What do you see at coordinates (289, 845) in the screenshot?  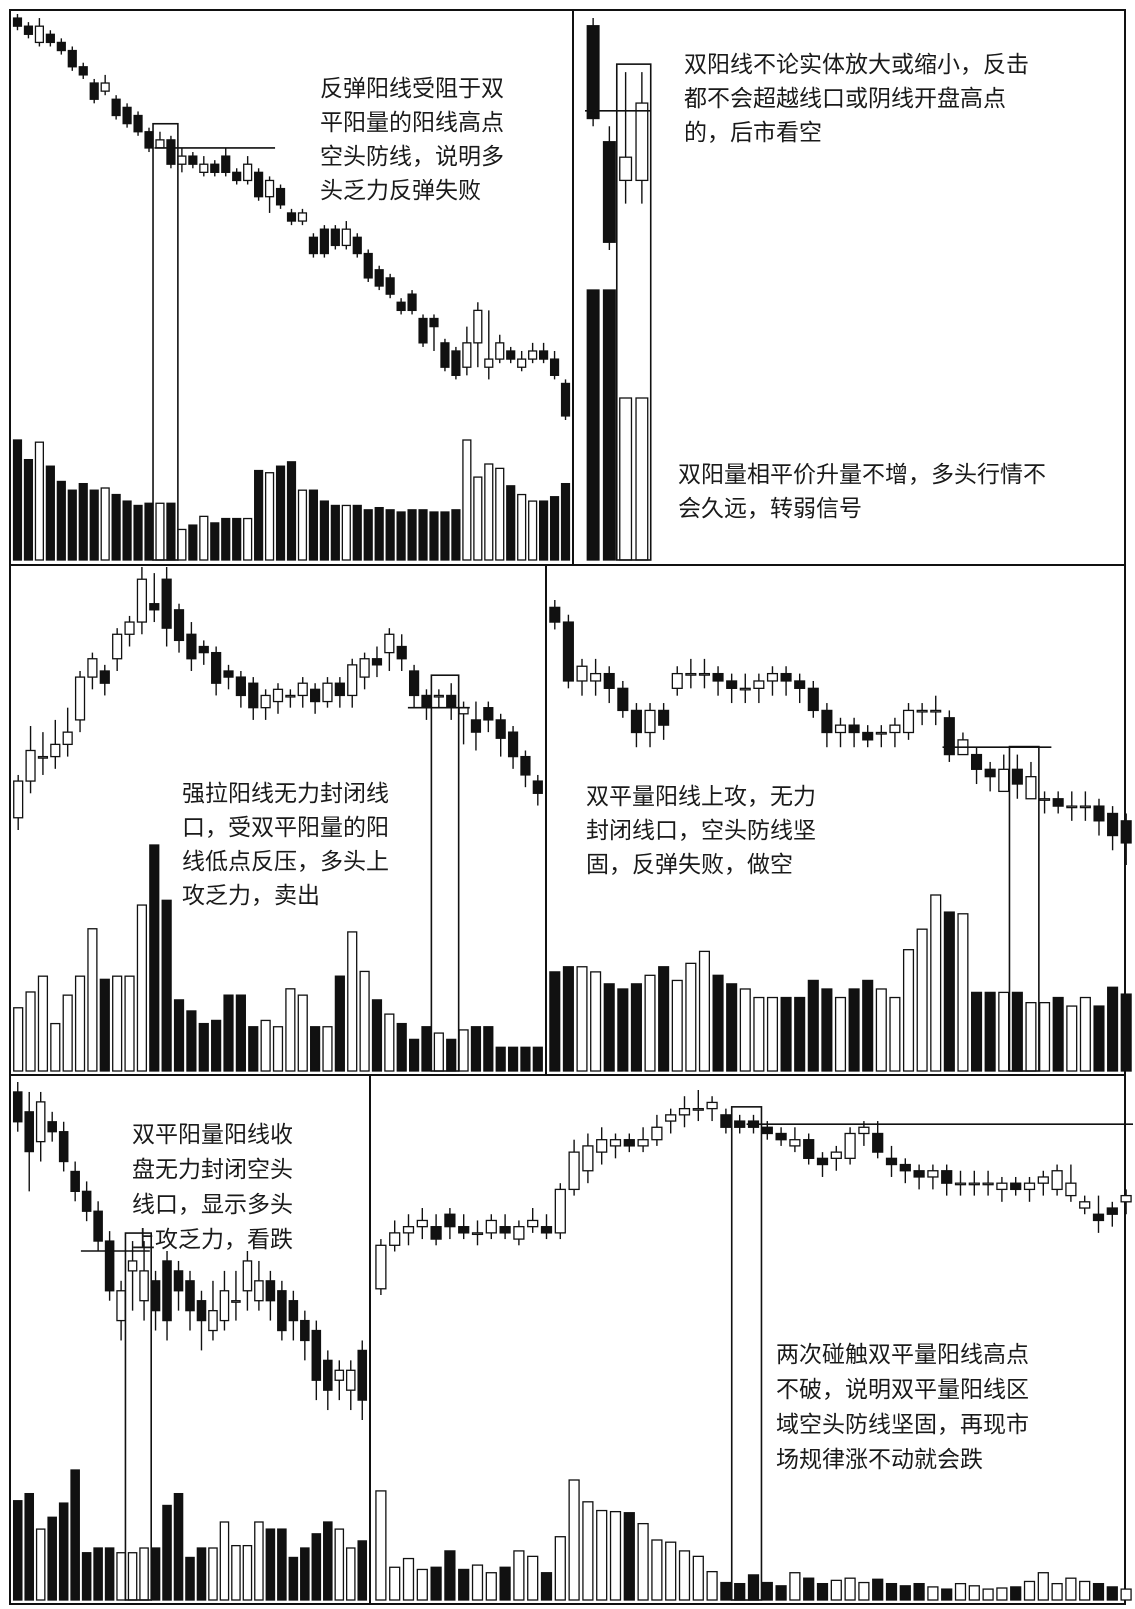 I see `annotation-middle-left: 强拉阳线无力封闭线 口，受双平阳量的阳 线低点反压，多头上 攻乏力，卖出` at bounding box center [289, 845].